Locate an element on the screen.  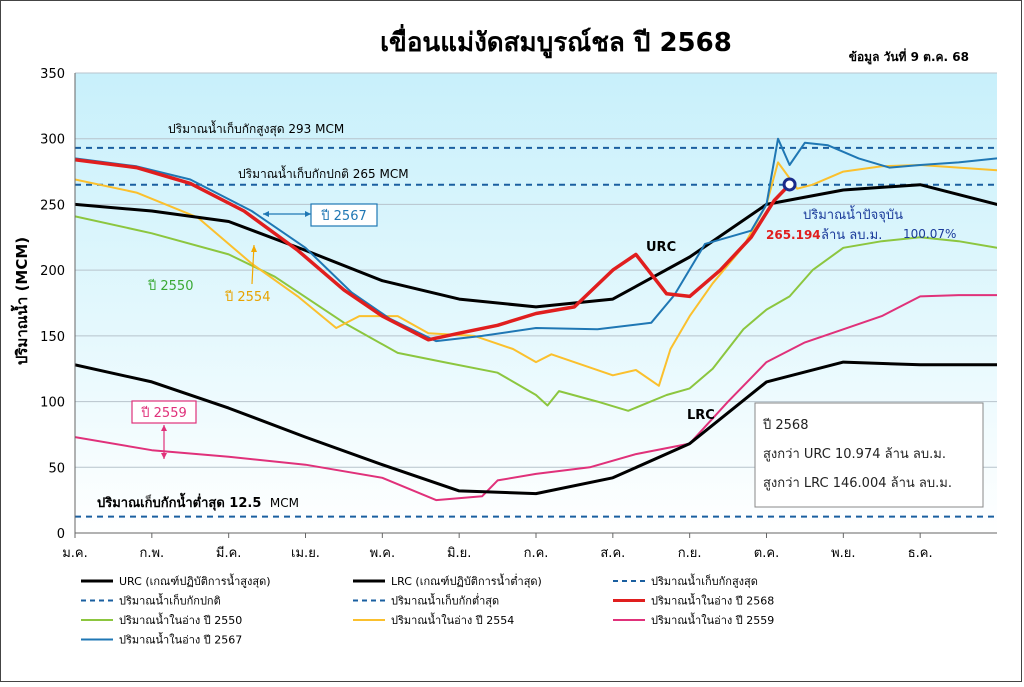
annotation-2559-text: ปี 2559 is located at coordinates (163, 413).